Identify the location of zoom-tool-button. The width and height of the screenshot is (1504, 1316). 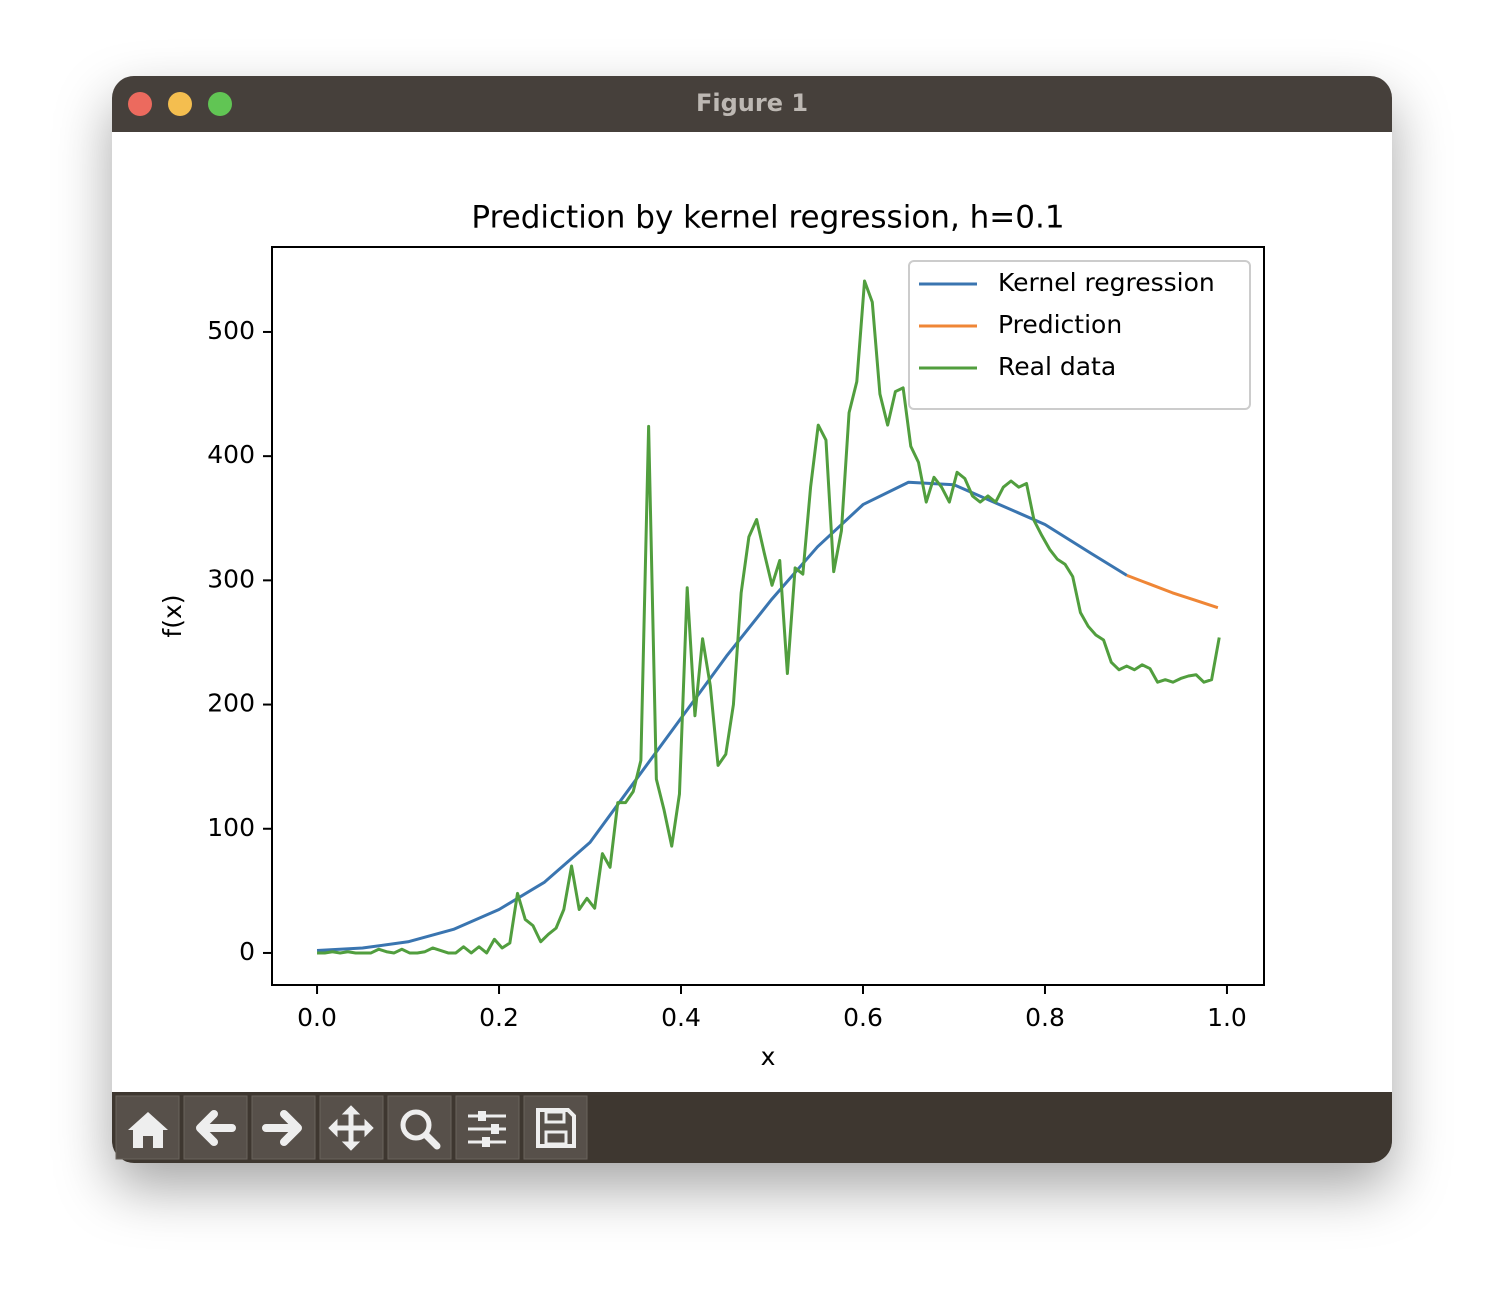
(419, 1127).